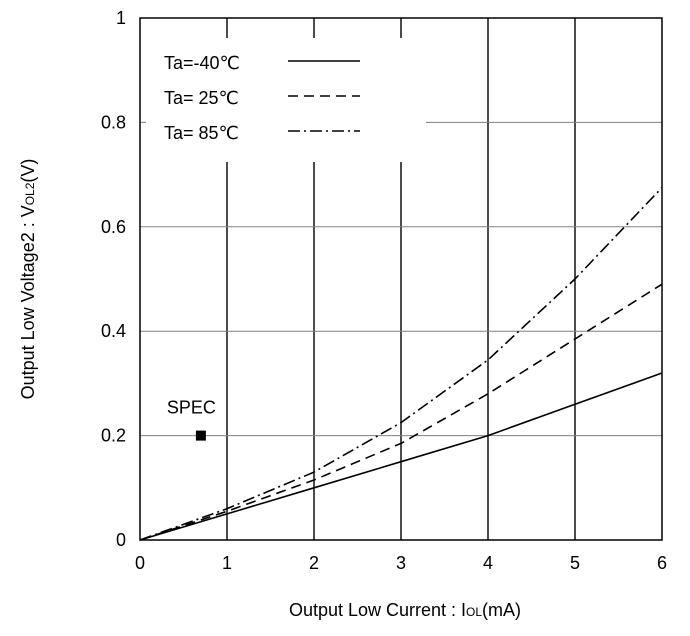 This screenshot has height=636, width=690. Describe the element at coordinates (575, 563) in the screenshot. I see `x-tick-label: 5` at that location.